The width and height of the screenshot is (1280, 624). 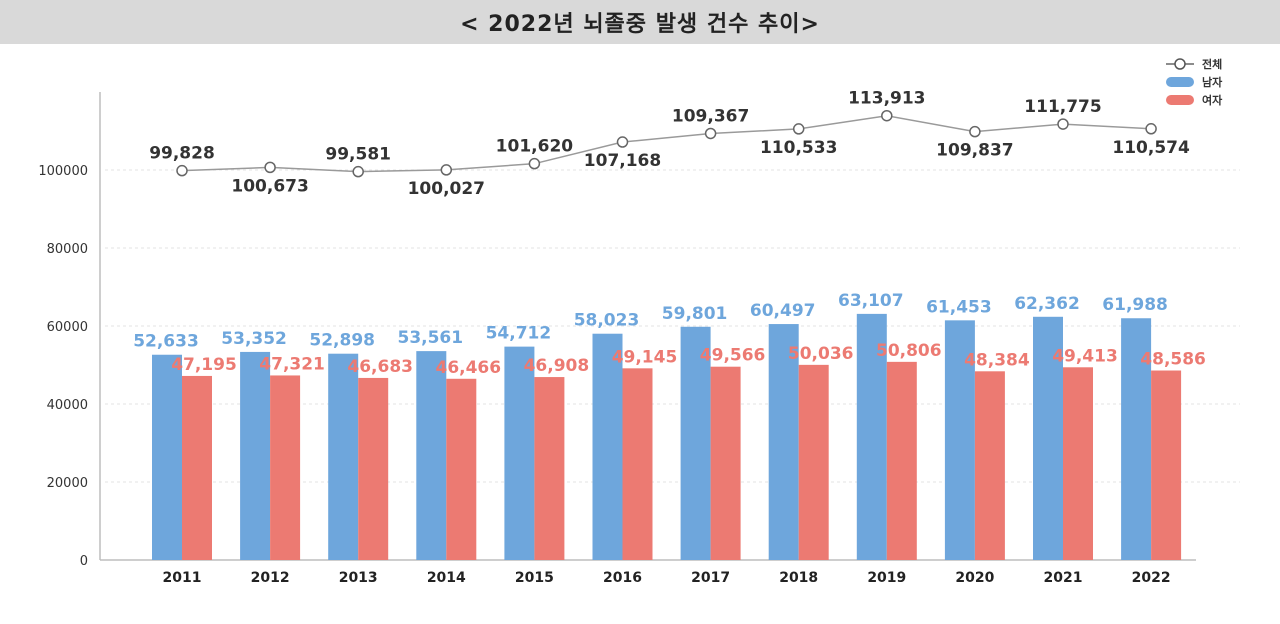 I want to click on data-label-male: 60,497, so click(x=783, y=311).